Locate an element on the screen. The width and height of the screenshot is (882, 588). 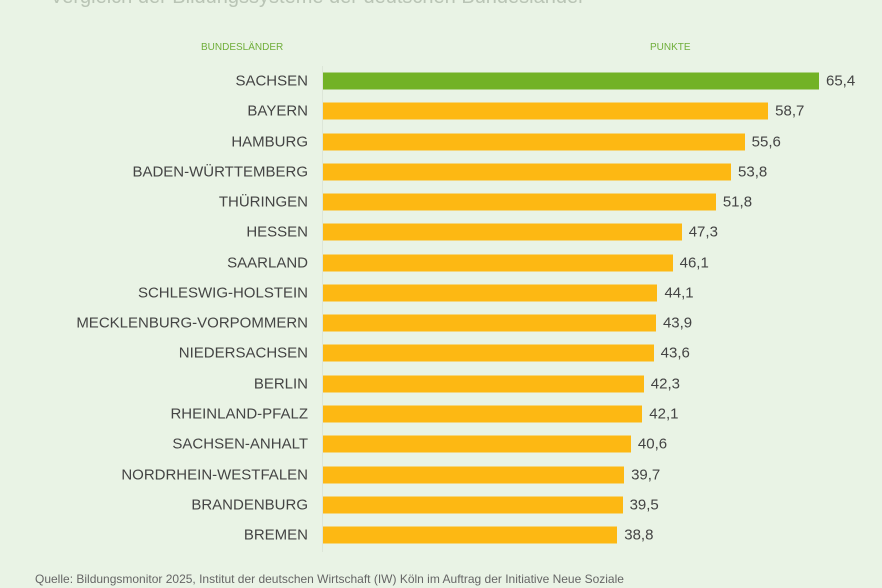
category-label: BRANDENBURG is located at coordinates (249, 505).